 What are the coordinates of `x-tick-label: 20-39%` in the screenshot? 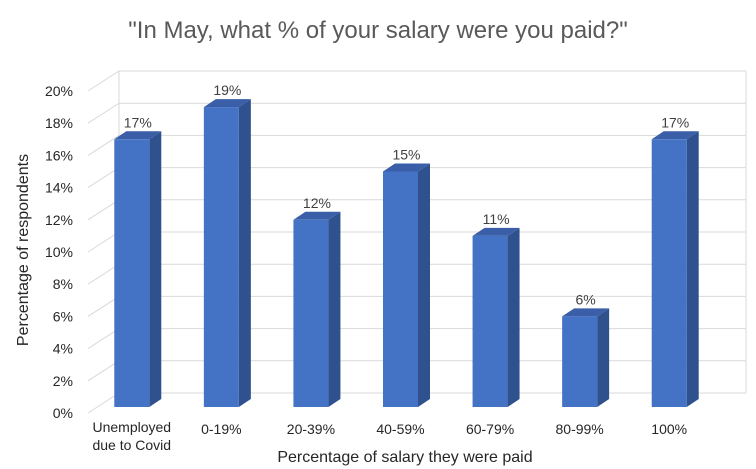 It's located at (311, 429).